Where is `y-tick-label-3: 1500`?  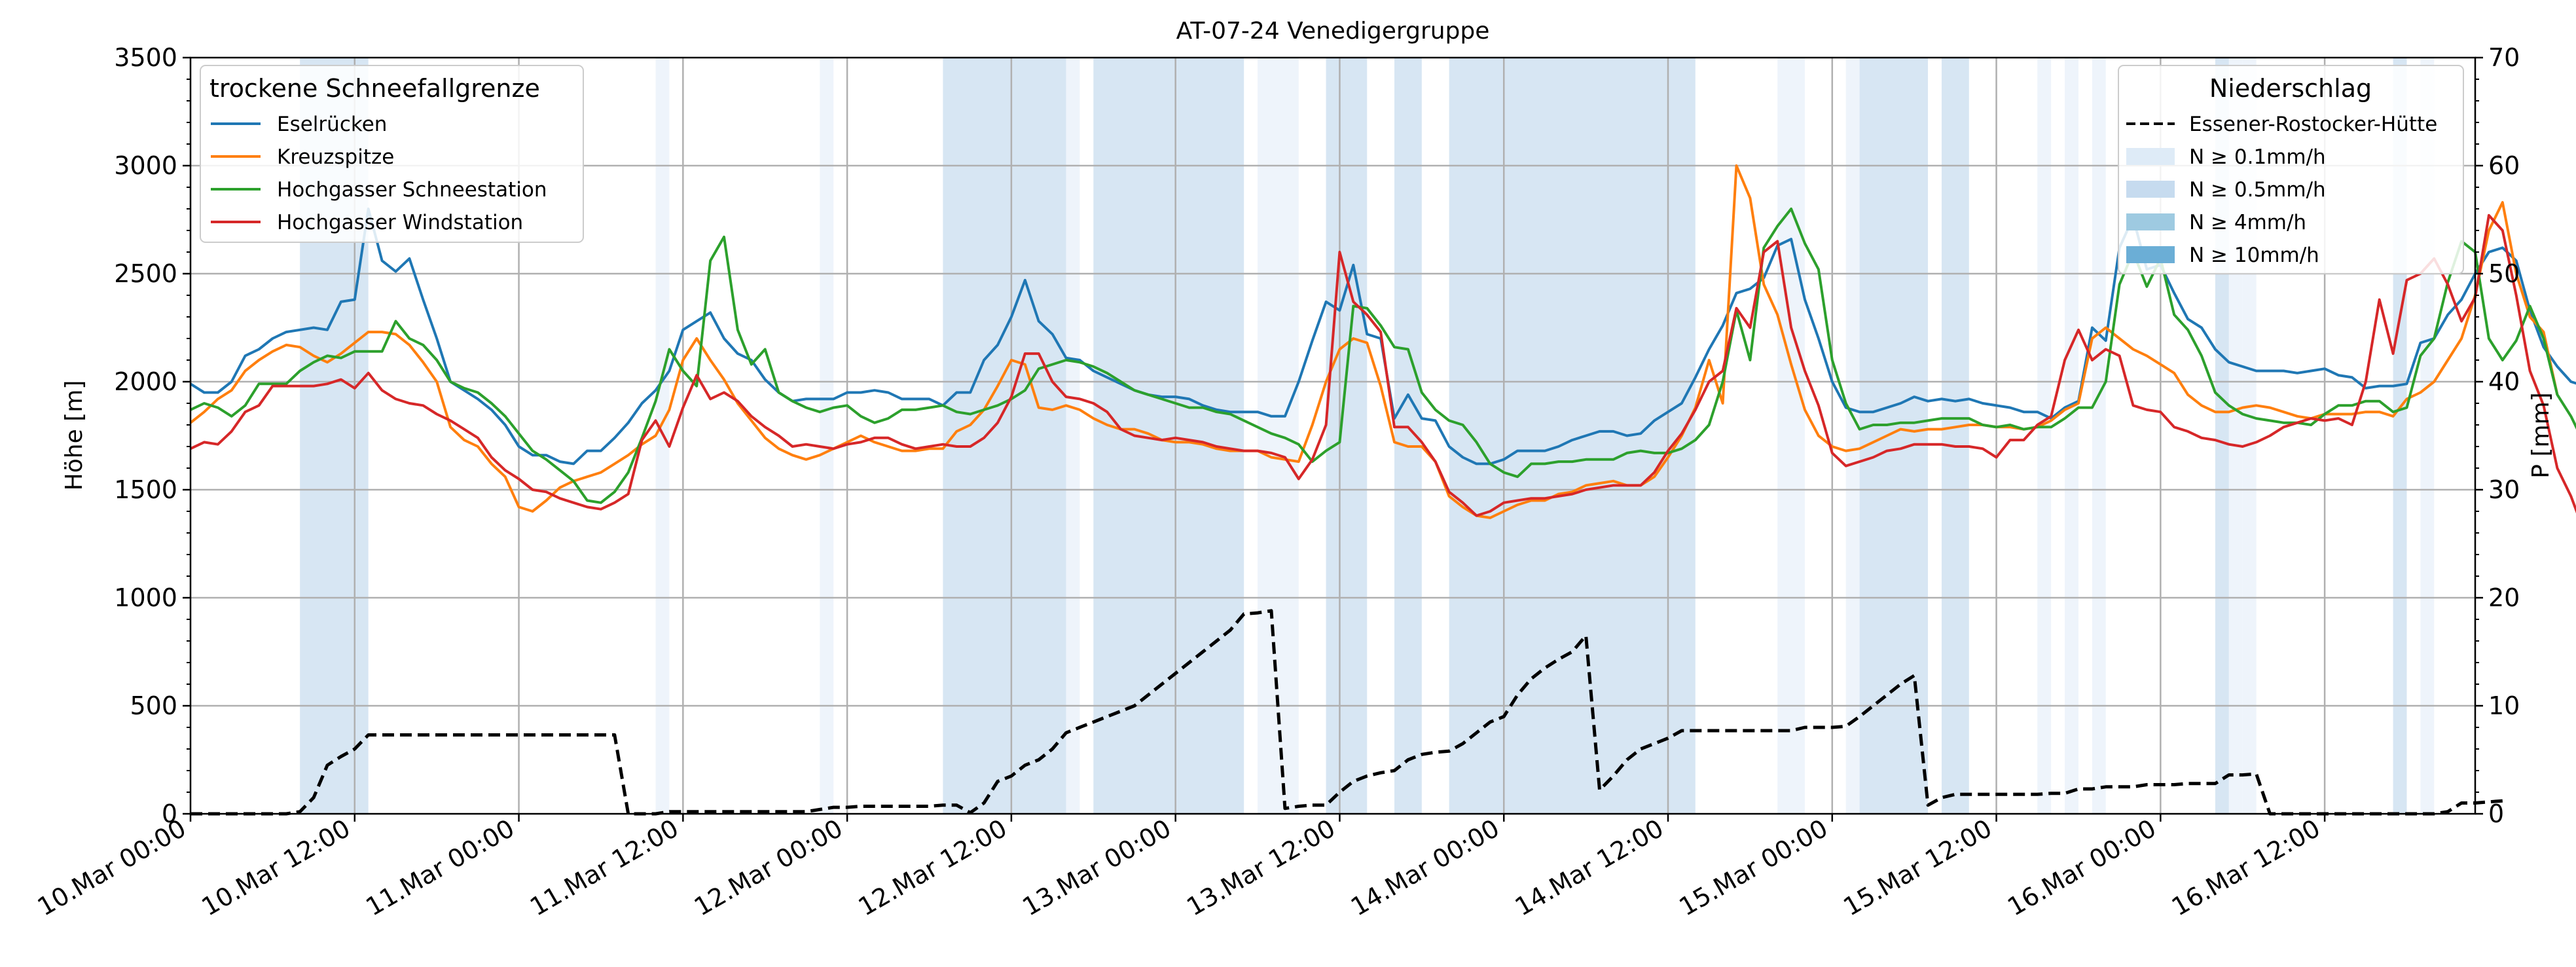 y-tick-label-3: 1500 is located at coordinates (145, 489).